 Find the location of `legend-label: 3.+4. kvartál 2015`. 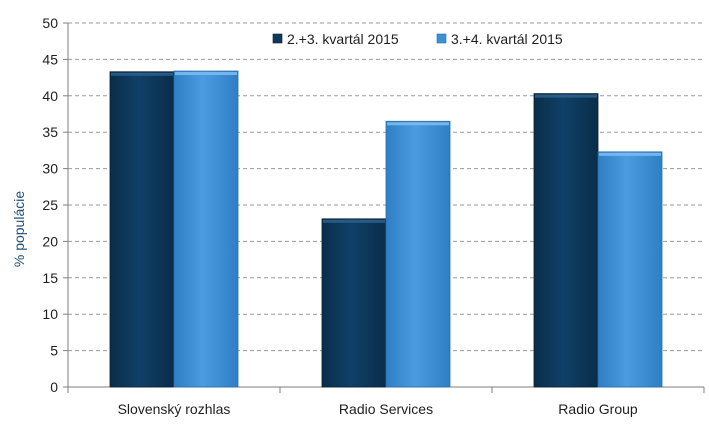

legend-label: 3.+4. kvartál 2015 is located at coordinates (507, 39).